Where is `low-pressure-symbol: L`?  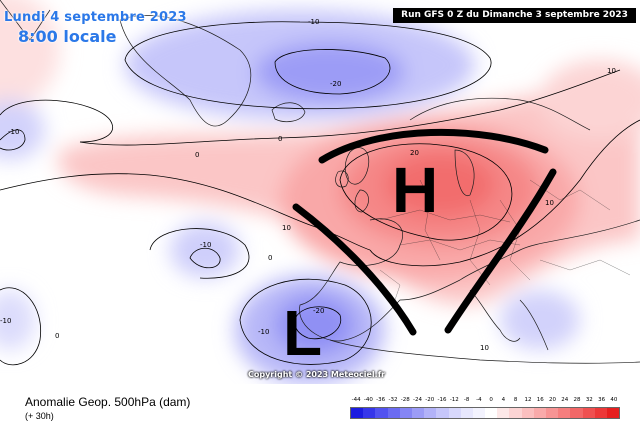 low-pressure-symbol: L is located at coordinates (302, 333).